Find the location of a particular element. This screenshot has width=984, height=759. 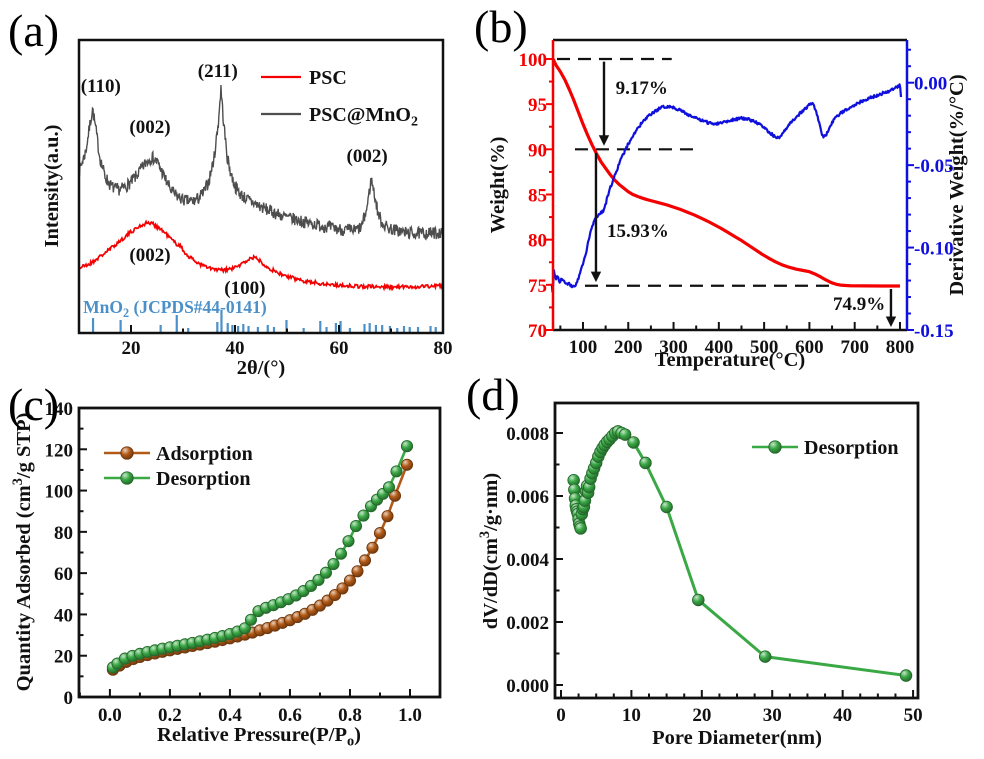

annotation-9.17%: 9.17% is located at coordinates (642, 88).